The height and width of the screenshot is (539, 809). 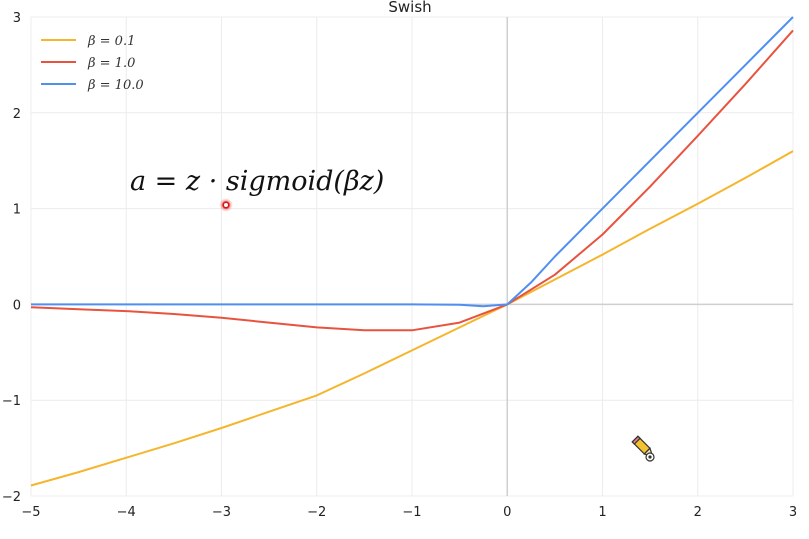 What do you see at coordinates (226, 205) in the screenshot?
I see `red-pointer-dot-icon` at bounding box center [226, 205].